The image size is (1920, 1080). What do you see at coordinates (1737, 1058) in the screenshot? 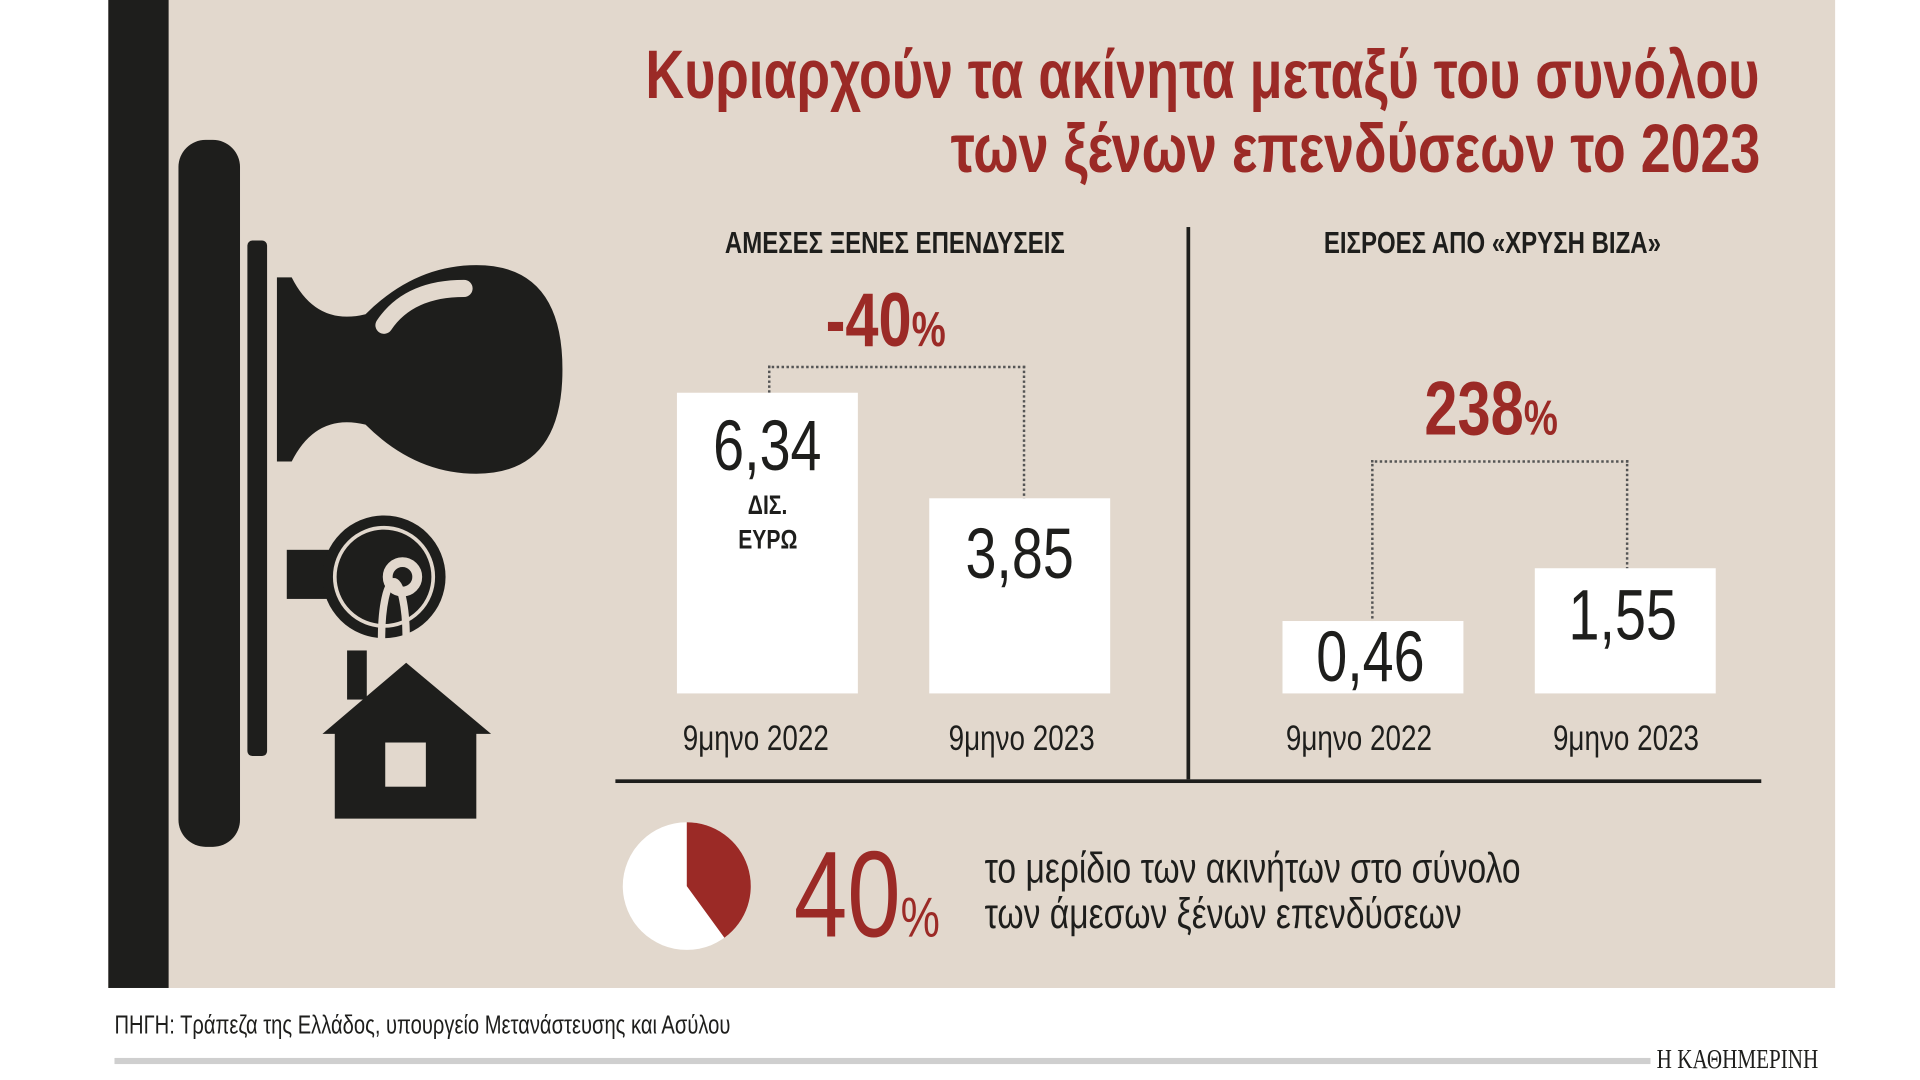
I see `logo: Η ΚΑΘΗΜΕΡΙΝΗ` at bounding box center [1737, 1058].